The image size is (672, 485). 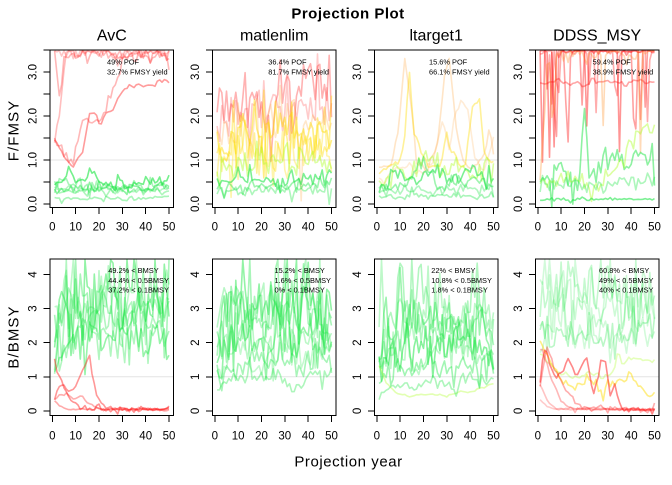 What do you see at coordinates (137, 71) in the screenshot?
I see `svg-text: 32.7% FMSY yield` at bounding box center [137, 71].